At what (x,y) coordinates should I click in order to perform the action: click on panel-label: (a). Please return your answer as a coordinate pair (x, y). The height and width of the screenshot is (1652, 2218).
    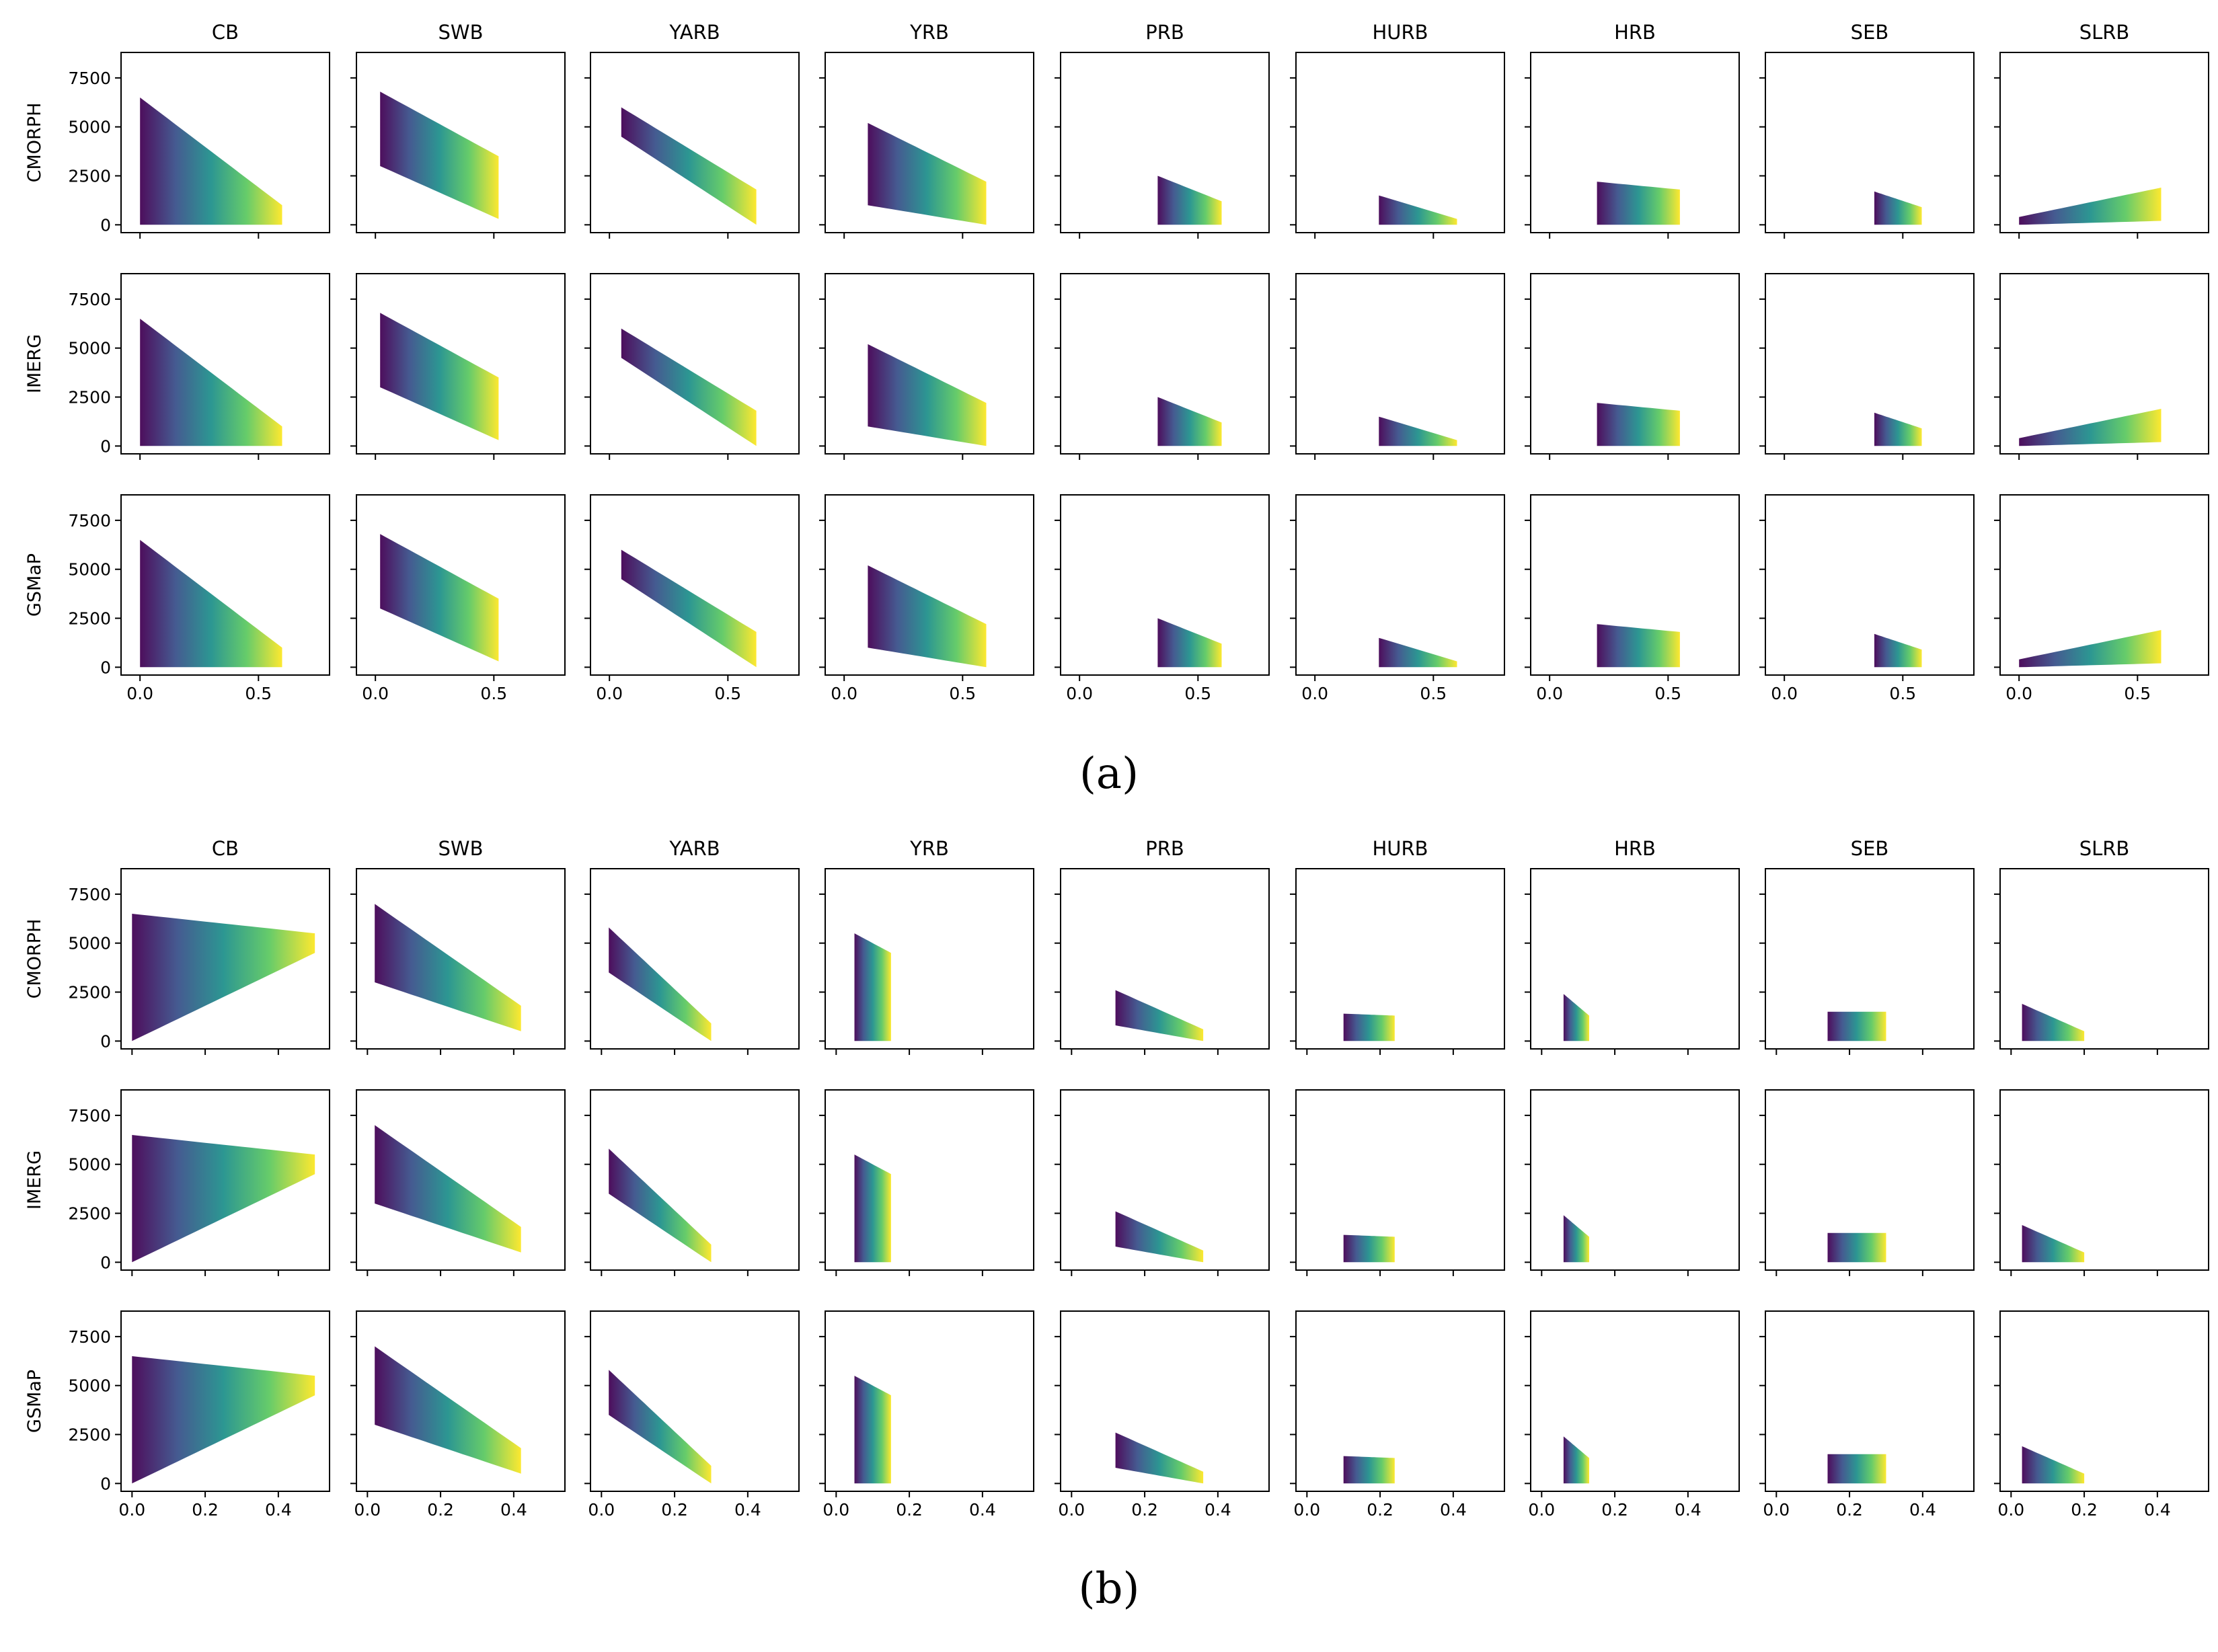
    Looking at the image, I should click on (1109, 774).